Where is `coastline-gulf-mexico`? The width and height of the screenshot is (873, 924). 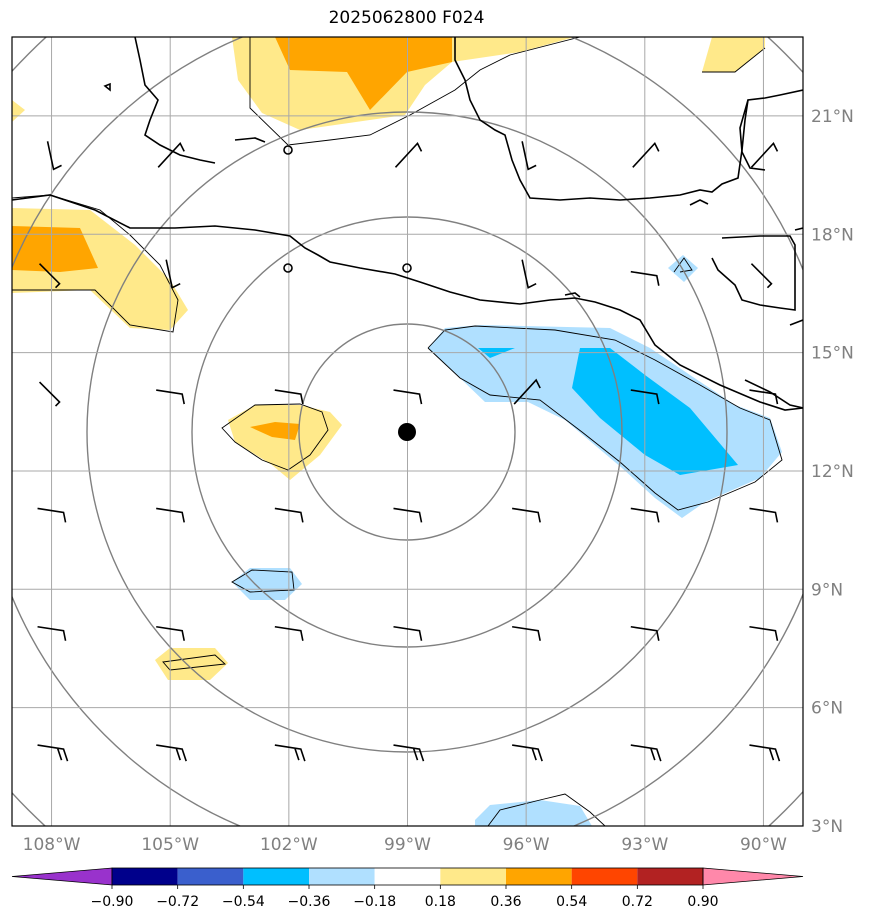 coastline-gulf-mexico is located at coordinates (628, 119).